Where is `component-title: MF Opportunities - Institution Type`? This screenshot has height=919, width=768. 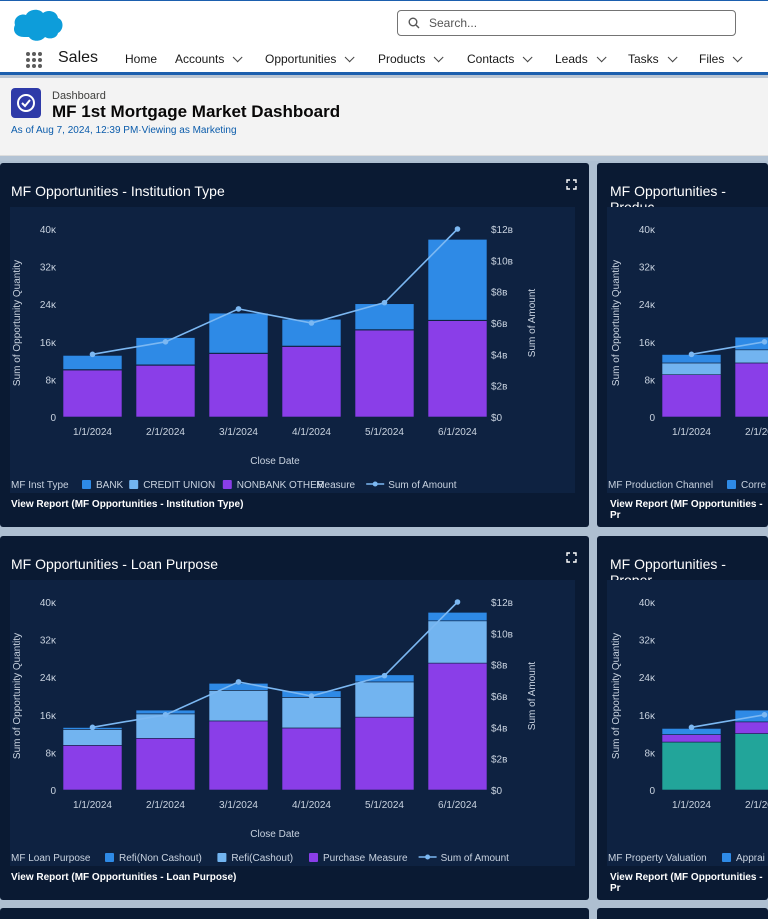 component-title: MF Opportunities - Institution Type is located at coordinates (118, 191).